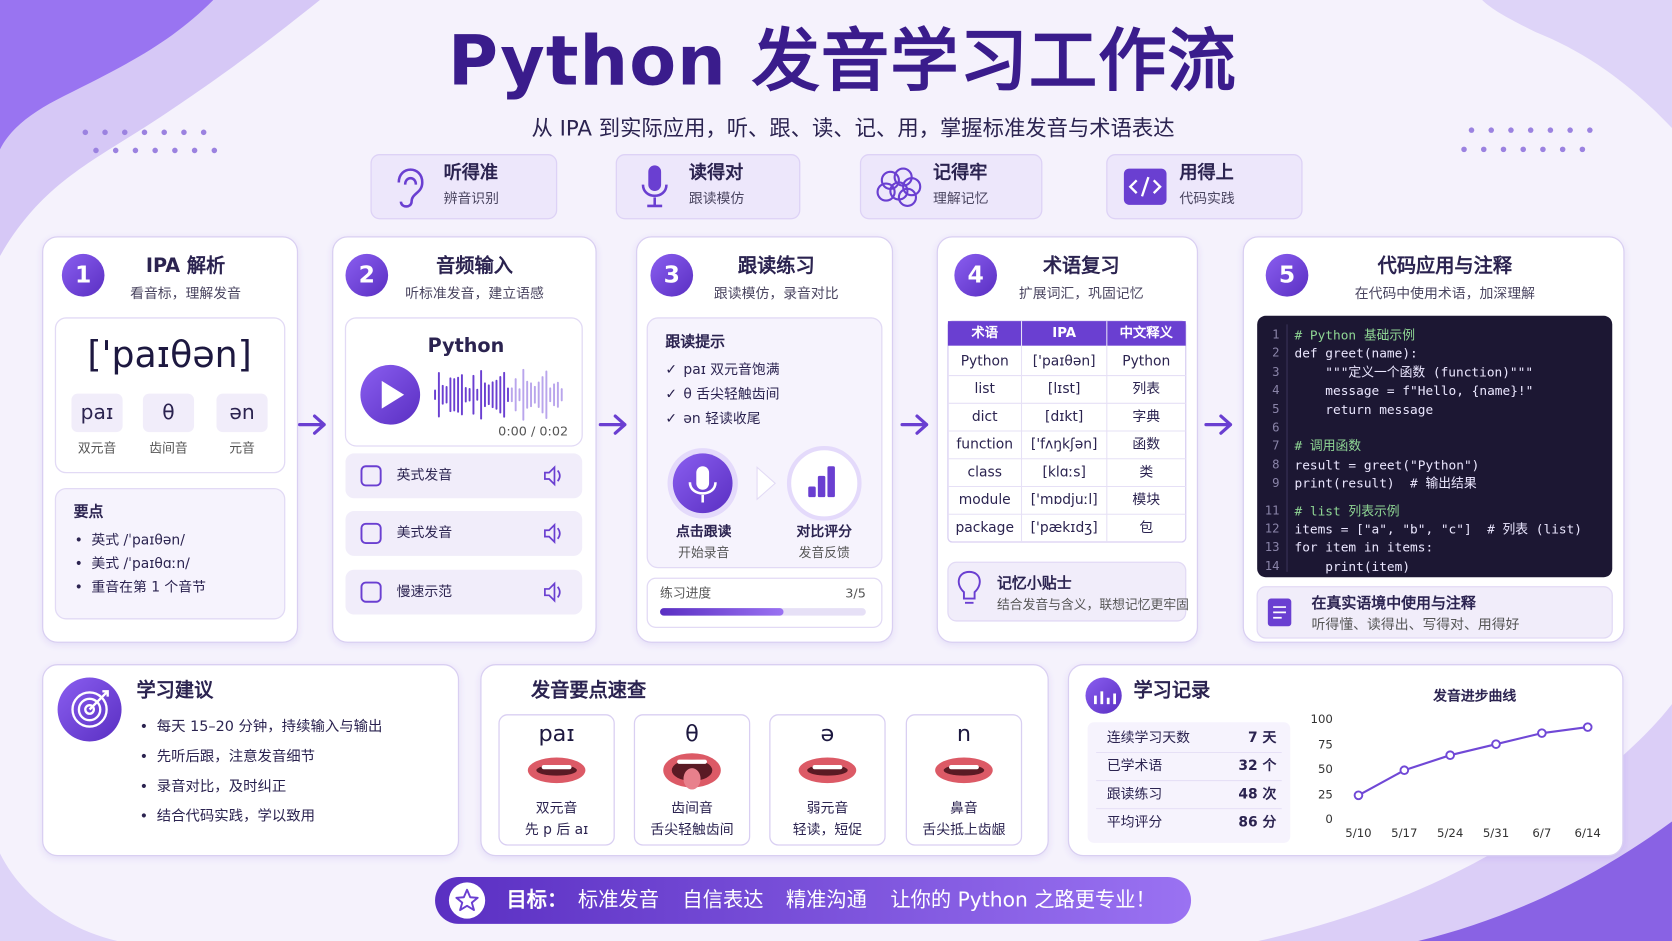  What do you see at coordinates (827, 830) in the screenshot?
I see `sound-hint: 轻读，短促` at bounding box center [827, 830].